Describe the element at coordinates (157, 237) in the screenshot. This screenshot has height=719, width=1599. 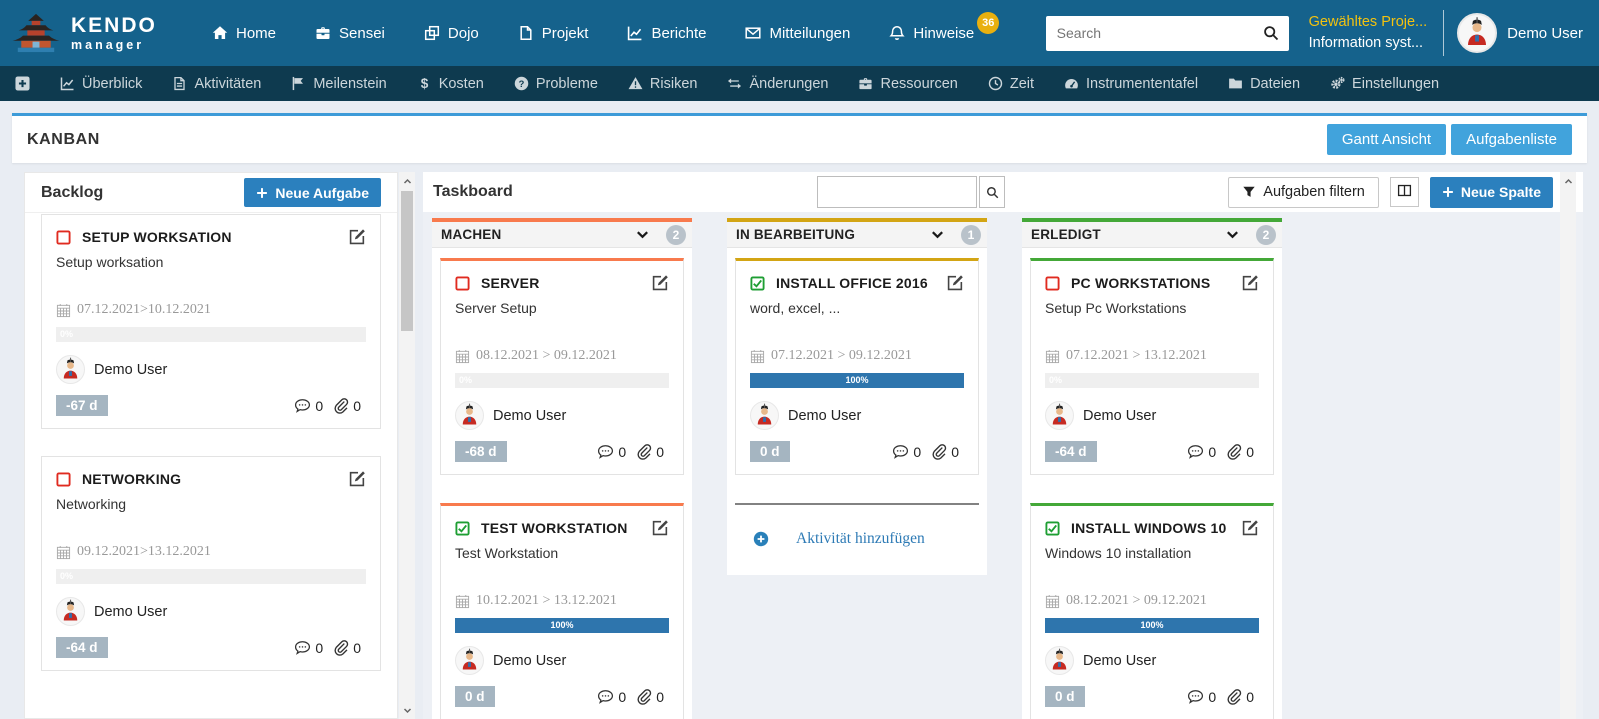
I see `card-title: SETUP WORKSATION` at that location.